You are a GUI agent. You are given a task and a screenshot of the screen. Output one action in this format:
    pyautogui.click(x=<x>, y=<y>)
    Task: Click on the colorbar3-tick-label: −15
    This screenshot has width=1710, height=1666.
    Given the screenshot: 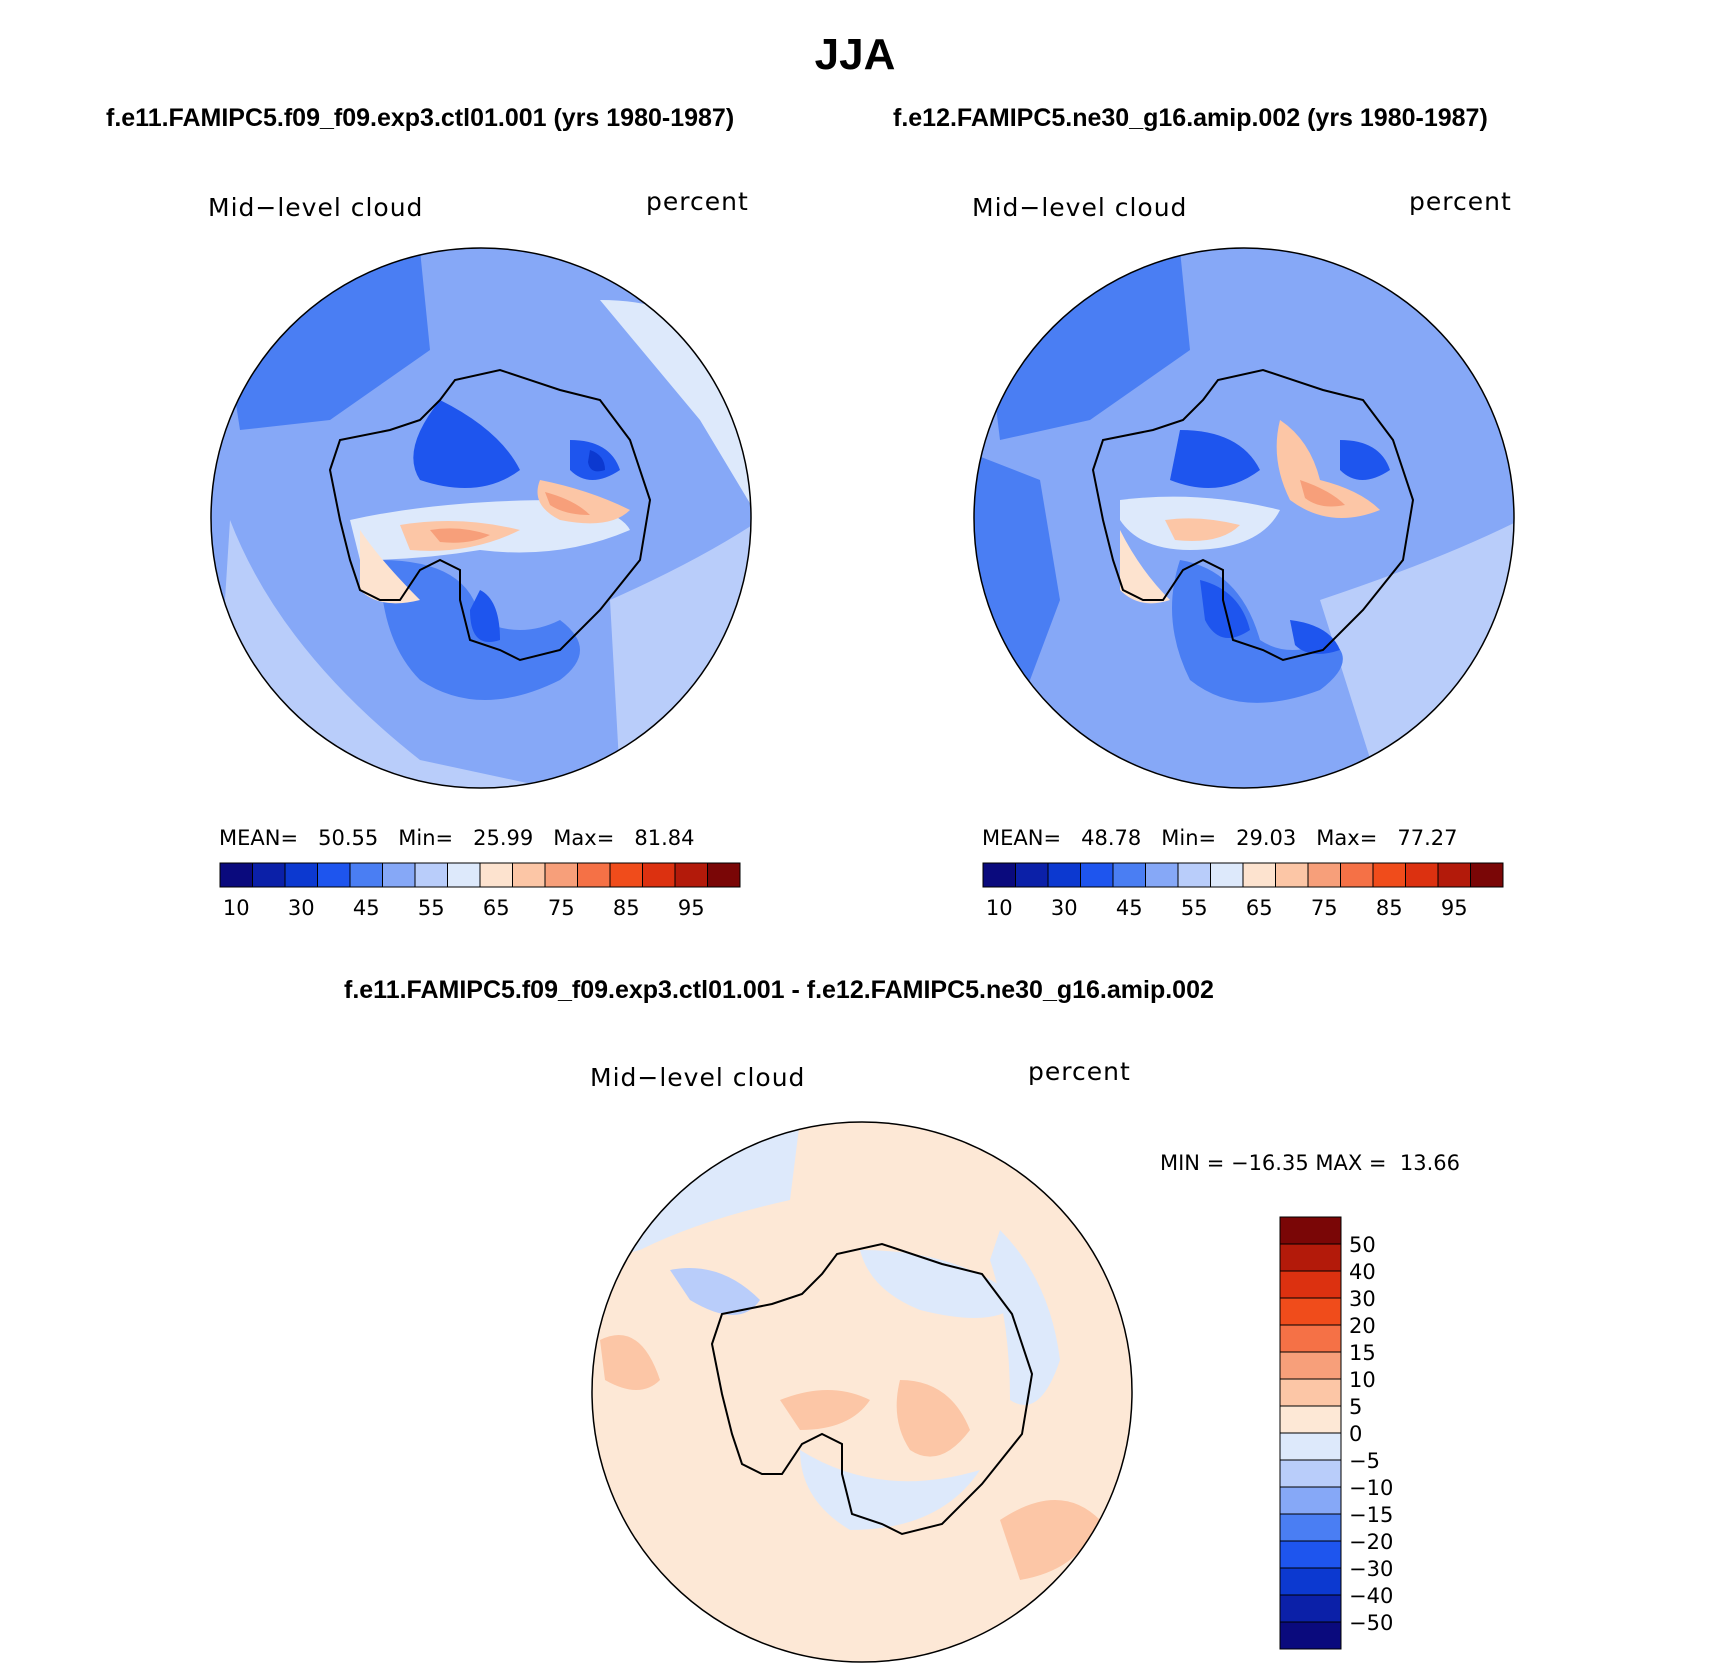 What is the action you would take?
    pyautogui.click(x=1371, y=1515)
    